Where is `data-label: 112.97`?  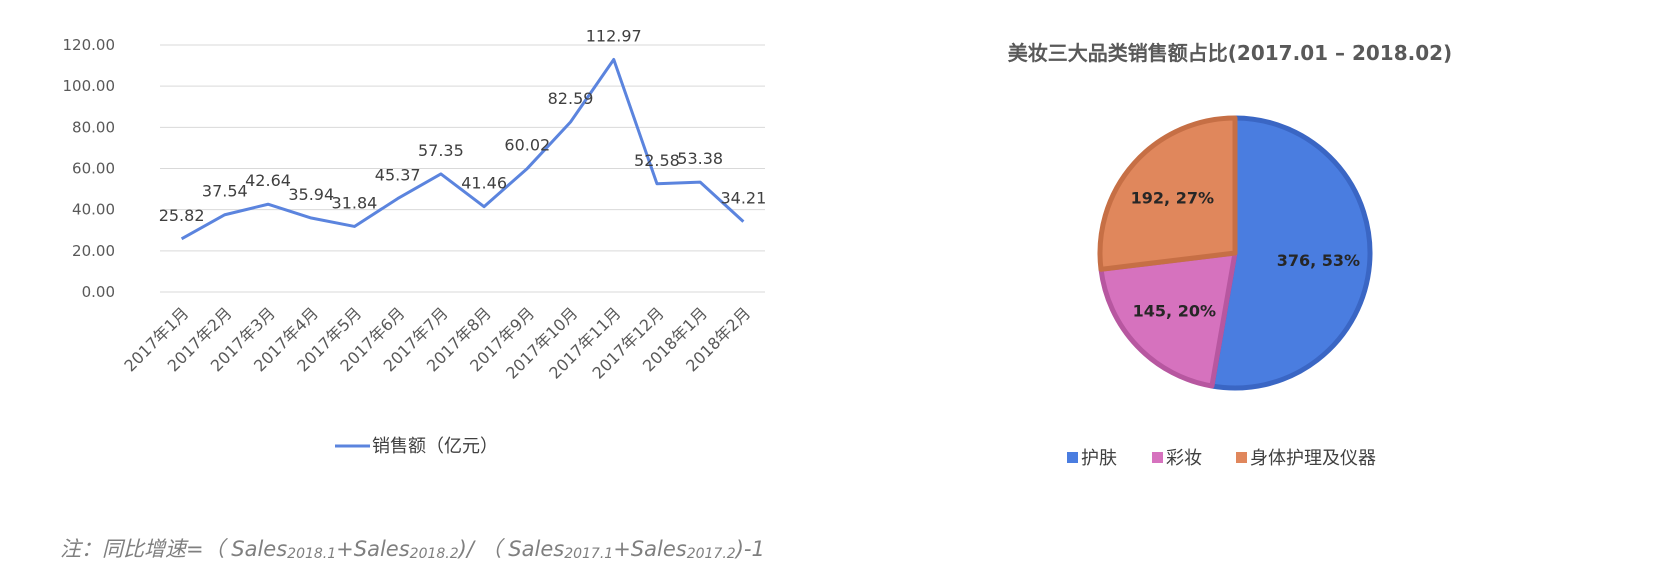
data-label: 112.97 is located at coordinates (614, 35).